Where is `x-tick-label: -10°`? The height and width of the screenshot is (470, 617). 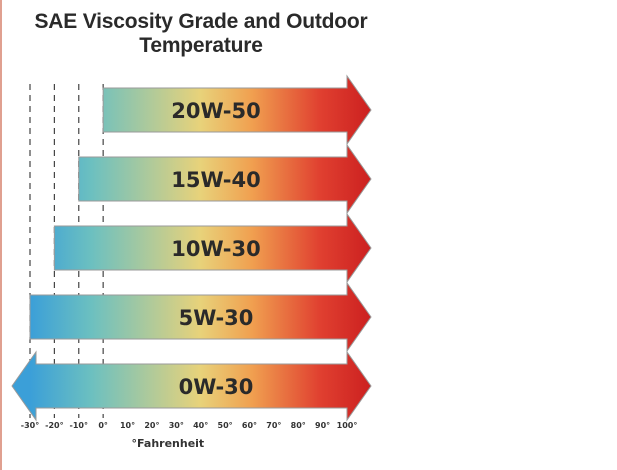
x-tick-label: -10° is located at coordinates (79, 425).